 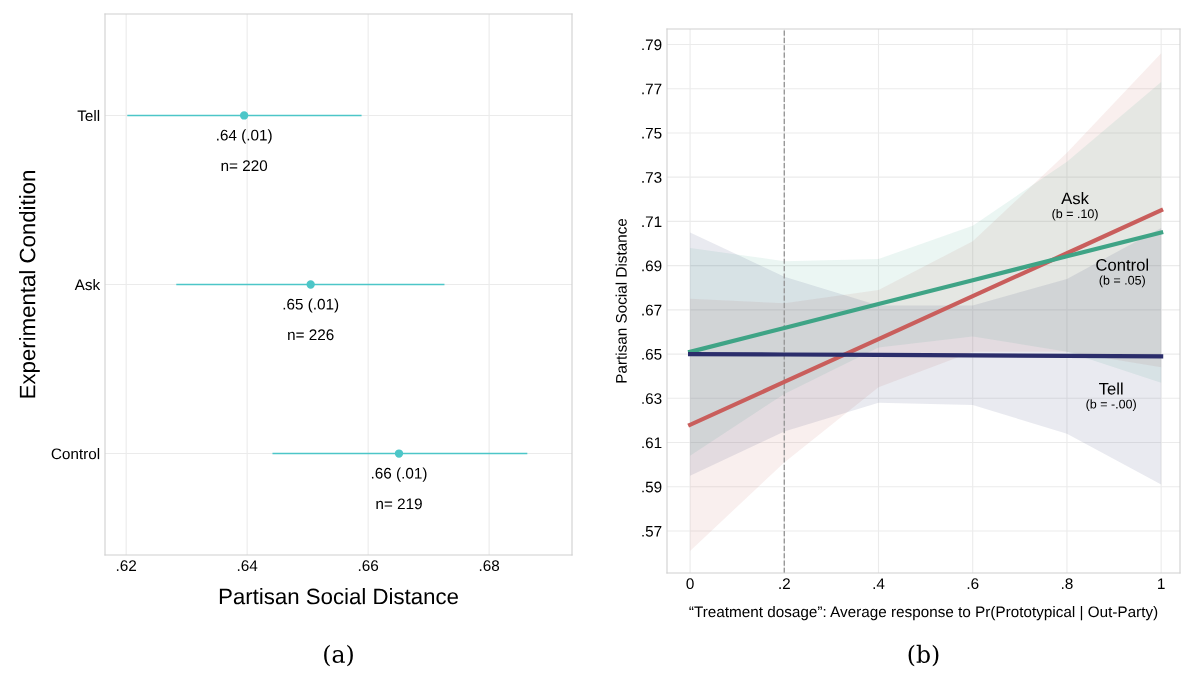 I want to click on y-tick-label: .67, so click(x=652, y=310).